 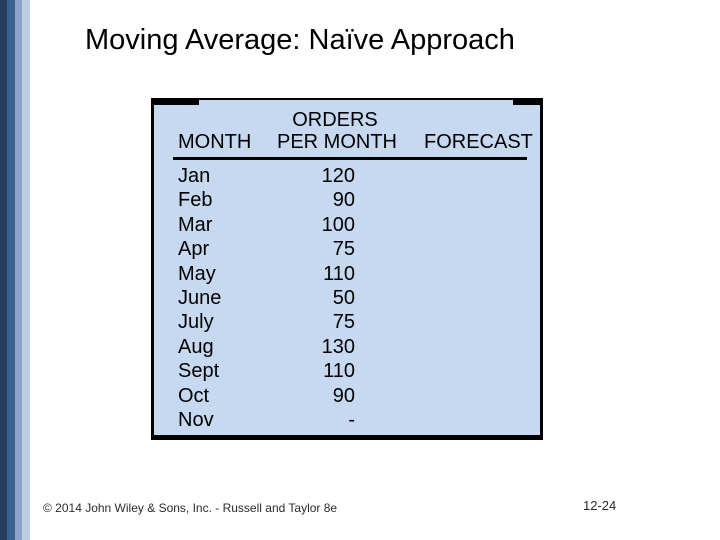 I want to click on month-cell: Mar, so click(x=195, y=224).